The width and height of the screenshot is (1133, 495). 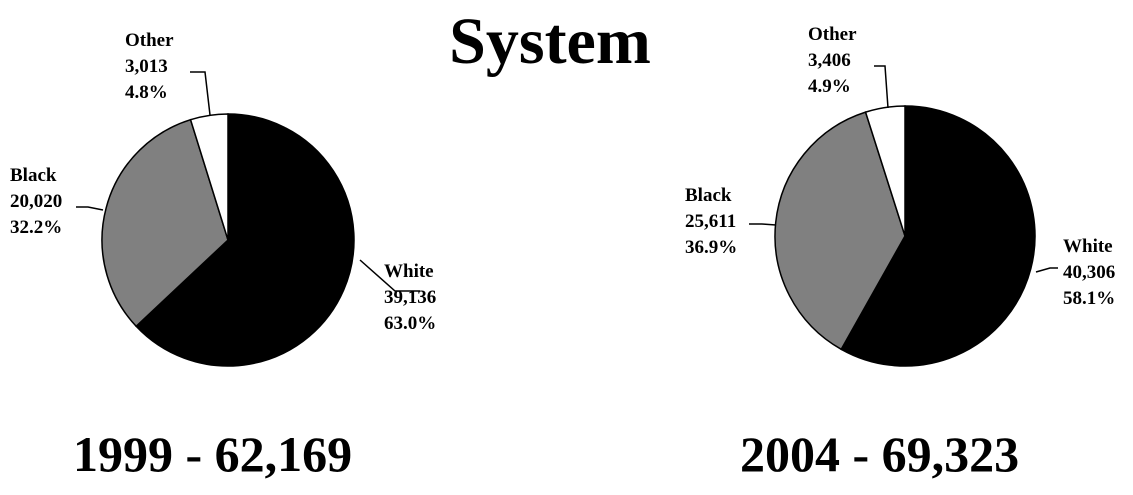 I want to click on slice-count: 40,306, so click(x=1089, y=272).